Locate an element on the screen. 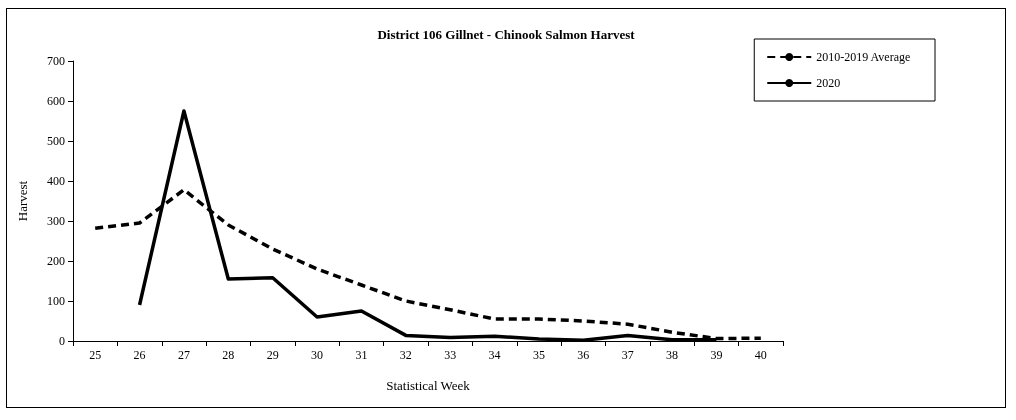  y-tick-label: 400 is located at coordinates (56, 181).